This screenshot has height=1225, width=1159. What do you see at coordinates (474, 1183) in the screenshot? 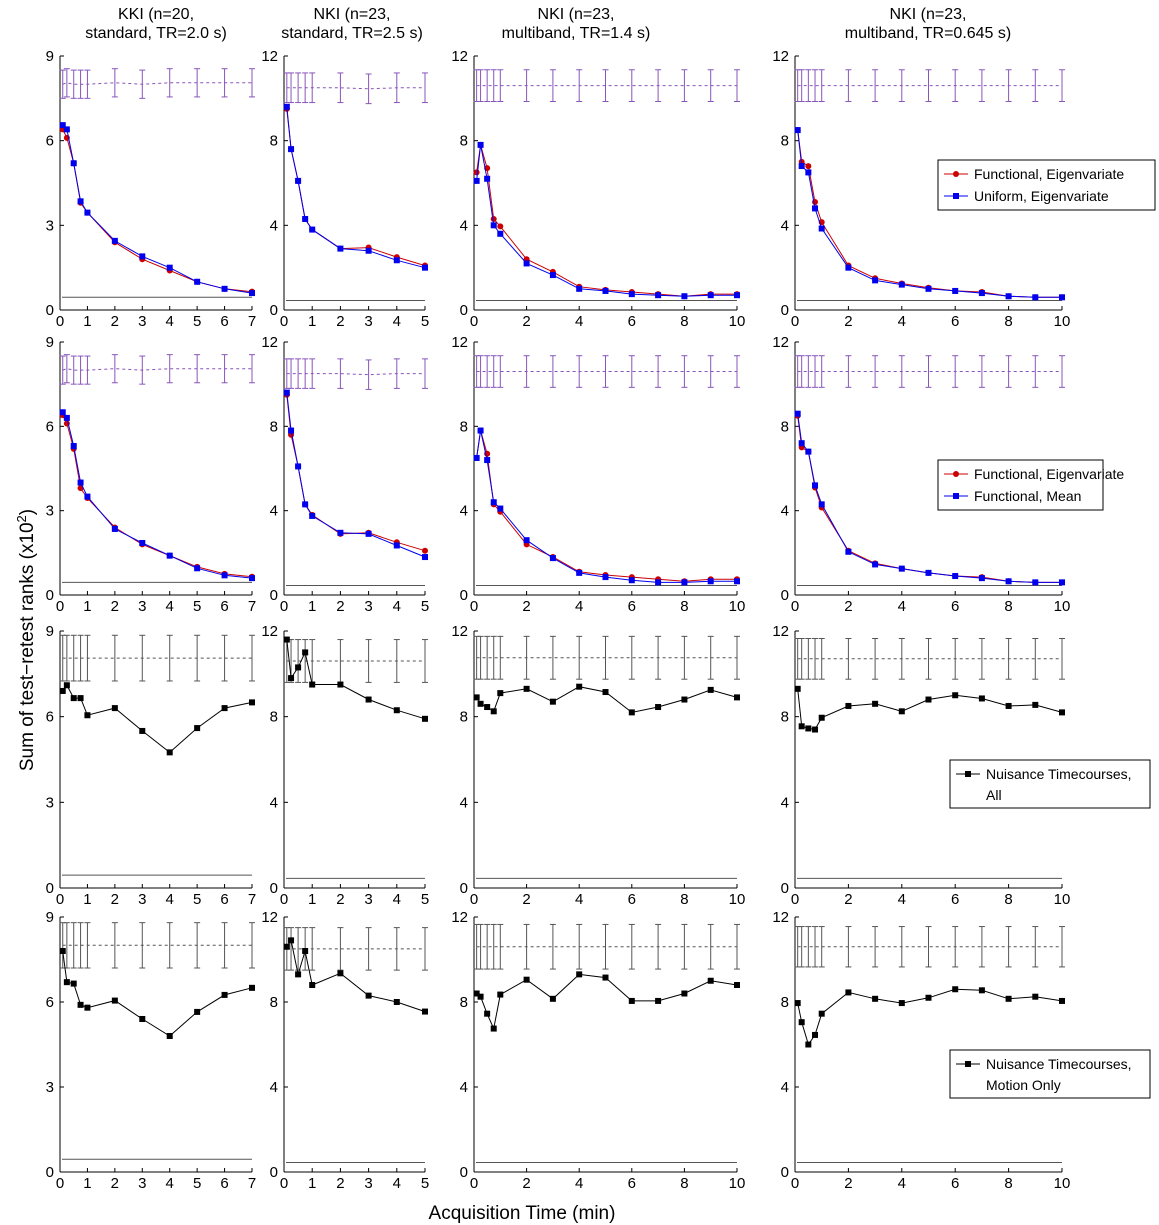
I see `panel-r4-c3-x-tick-label: 0` at bounding box center [474, 1183].